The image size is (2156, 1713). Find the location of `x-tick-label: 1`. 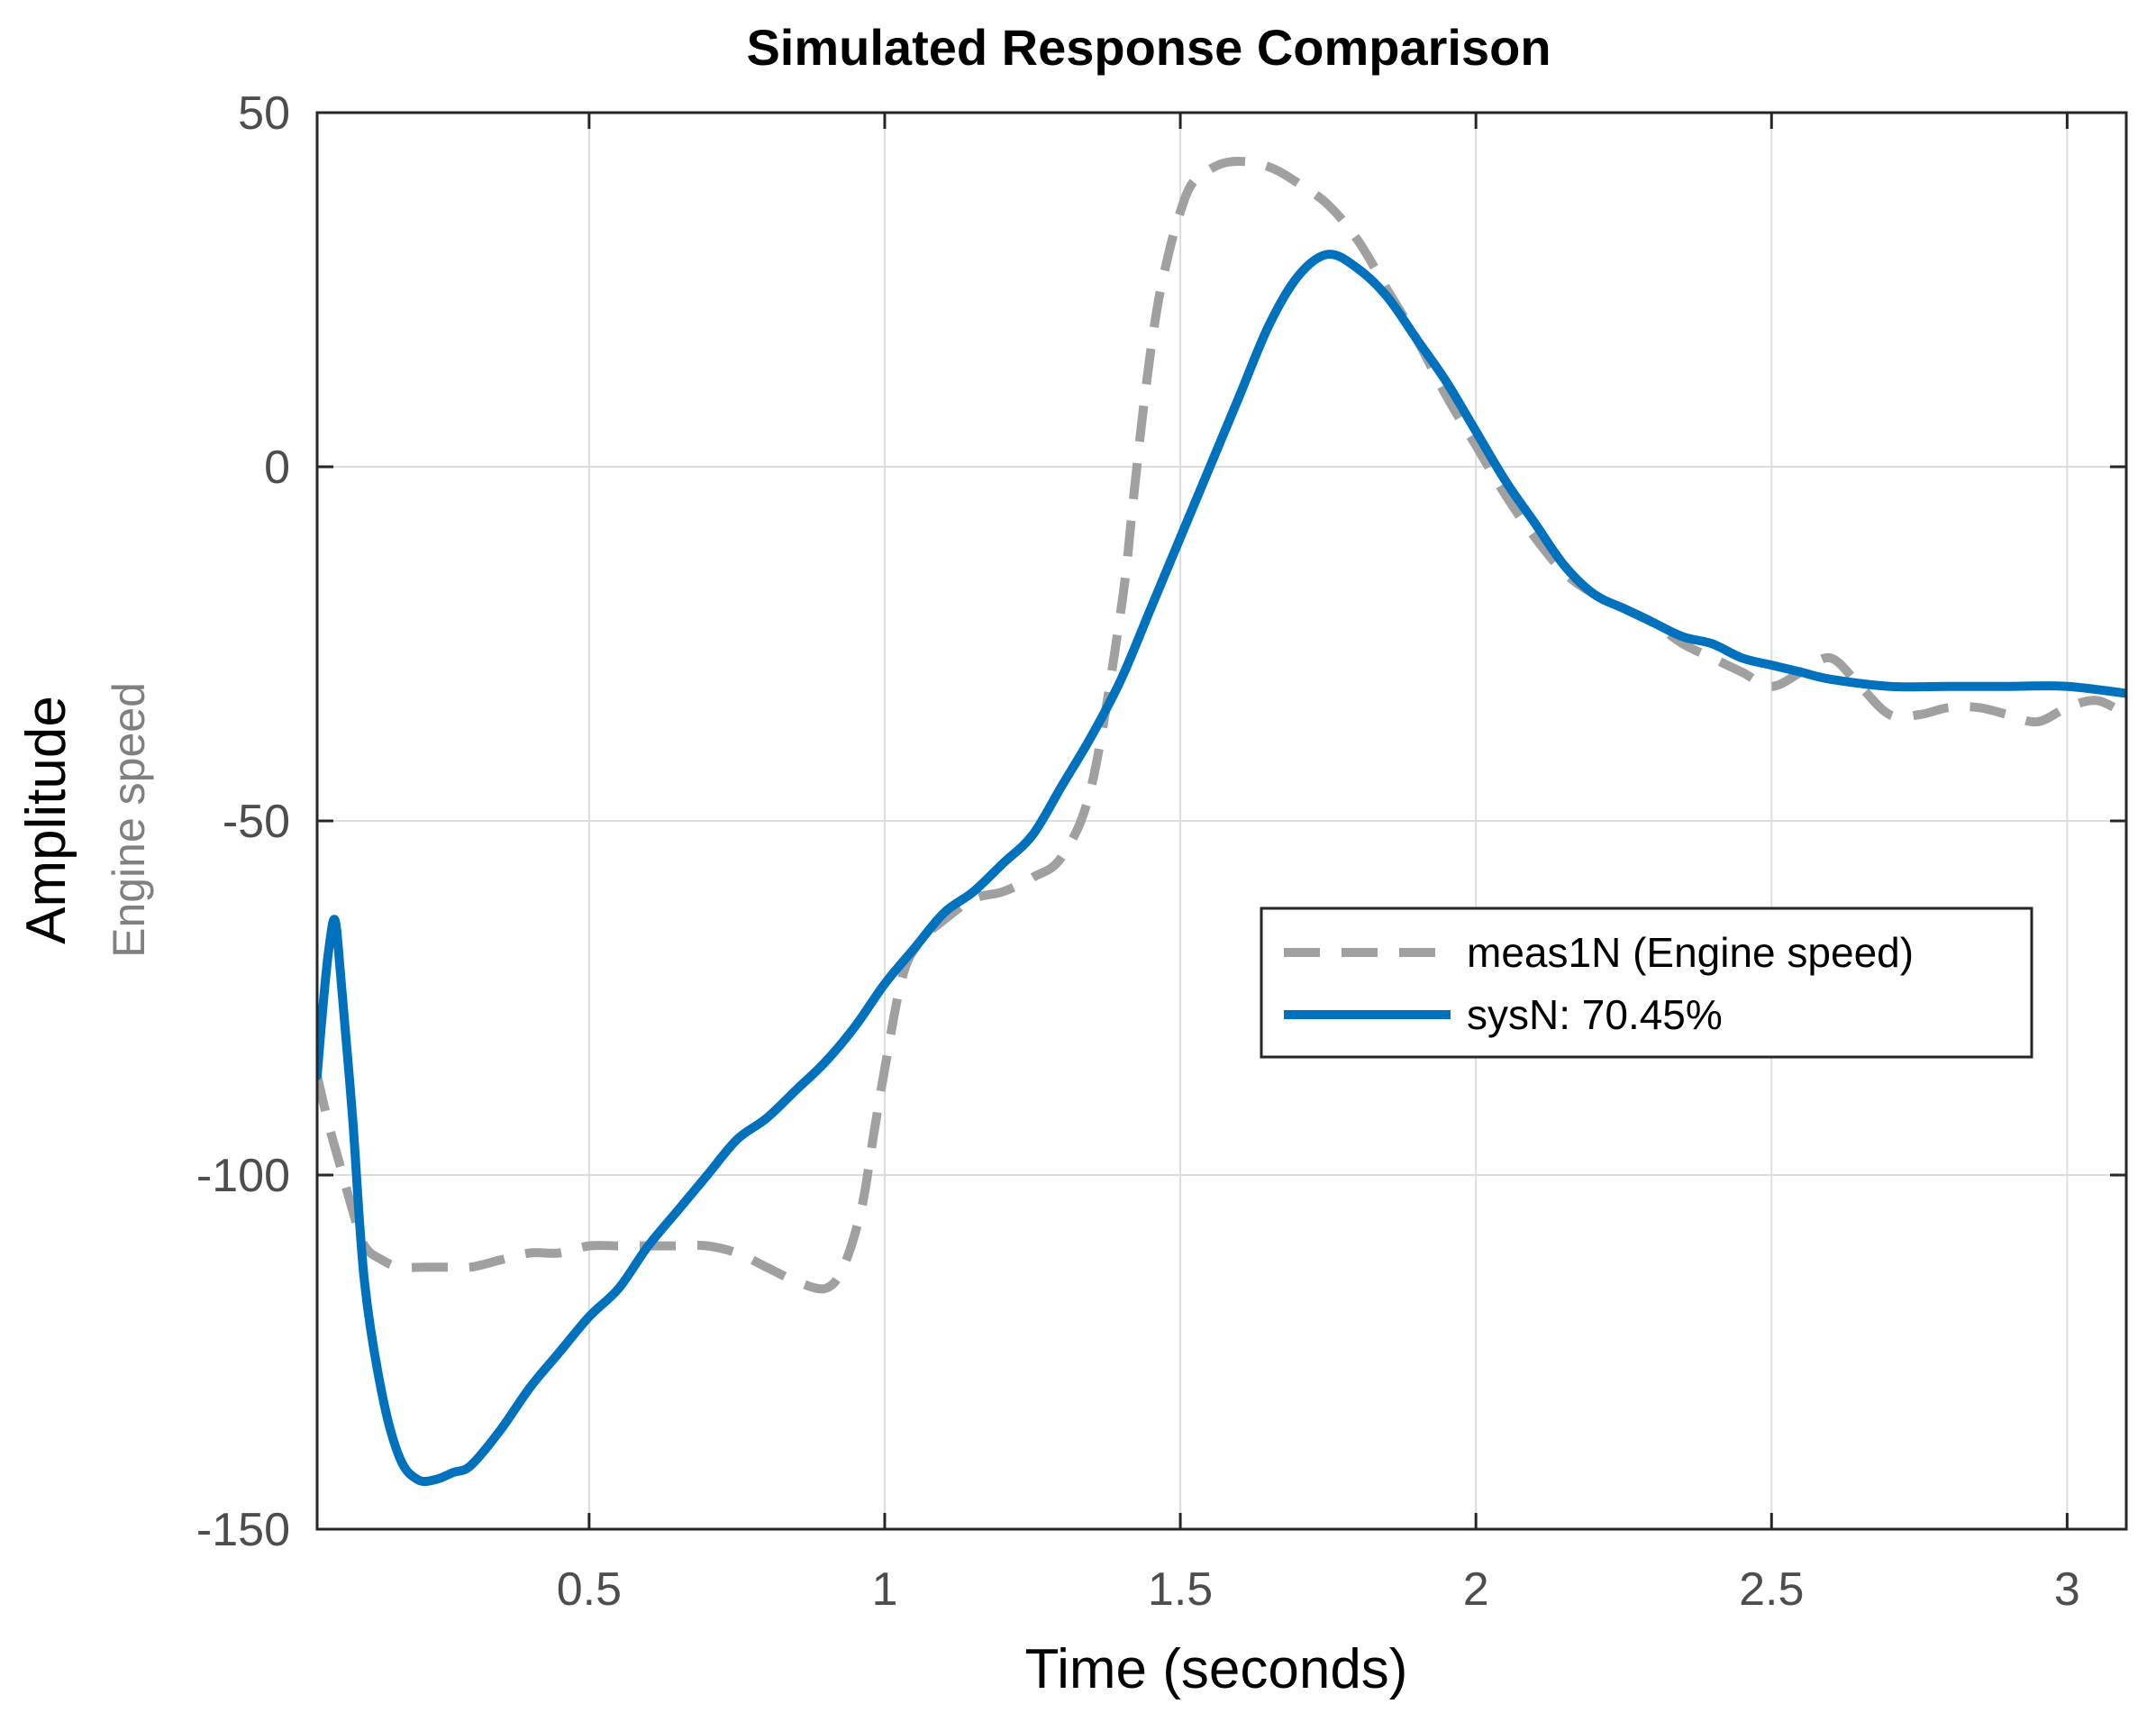

x-tick-label: 1 is located at coordinates (884, 1589).